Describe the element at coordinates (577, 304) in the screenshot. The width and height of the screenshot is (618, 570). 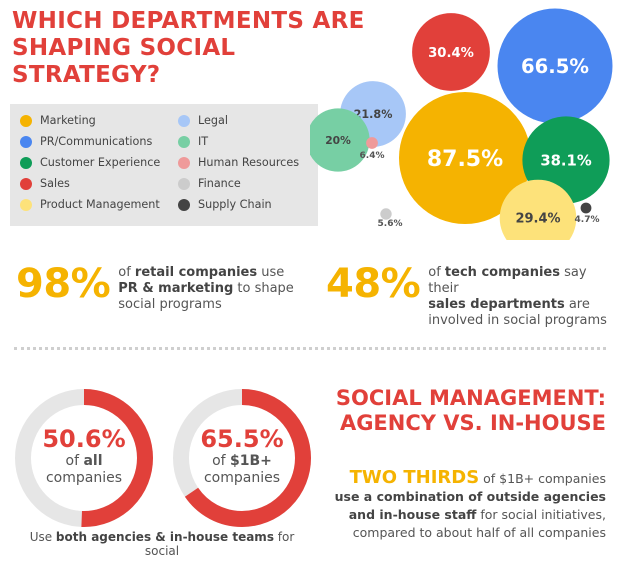
I see `stat-tech-text-3: are` at that location.